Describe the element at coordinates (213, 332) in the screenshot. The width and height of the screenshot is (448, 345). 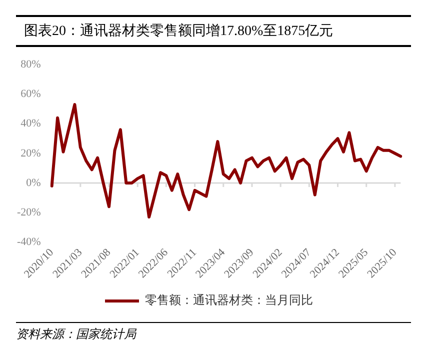
I see `text: 资料来源：国家统计局` at that location.